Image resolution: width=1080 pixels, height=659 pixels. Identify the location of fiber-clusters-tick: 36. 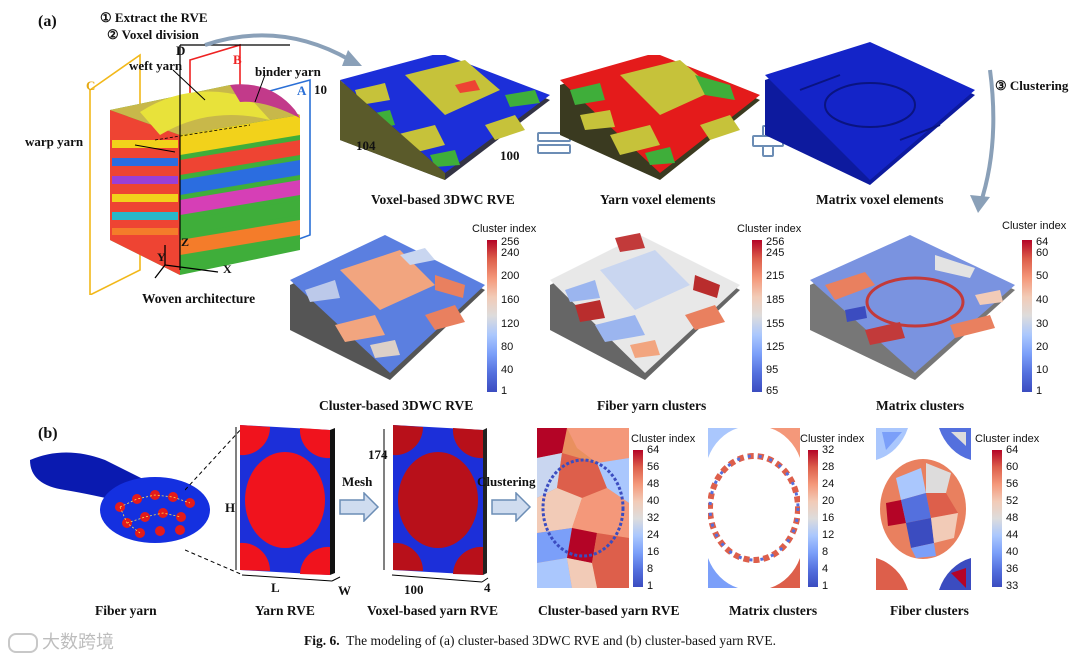
(1012, 569).